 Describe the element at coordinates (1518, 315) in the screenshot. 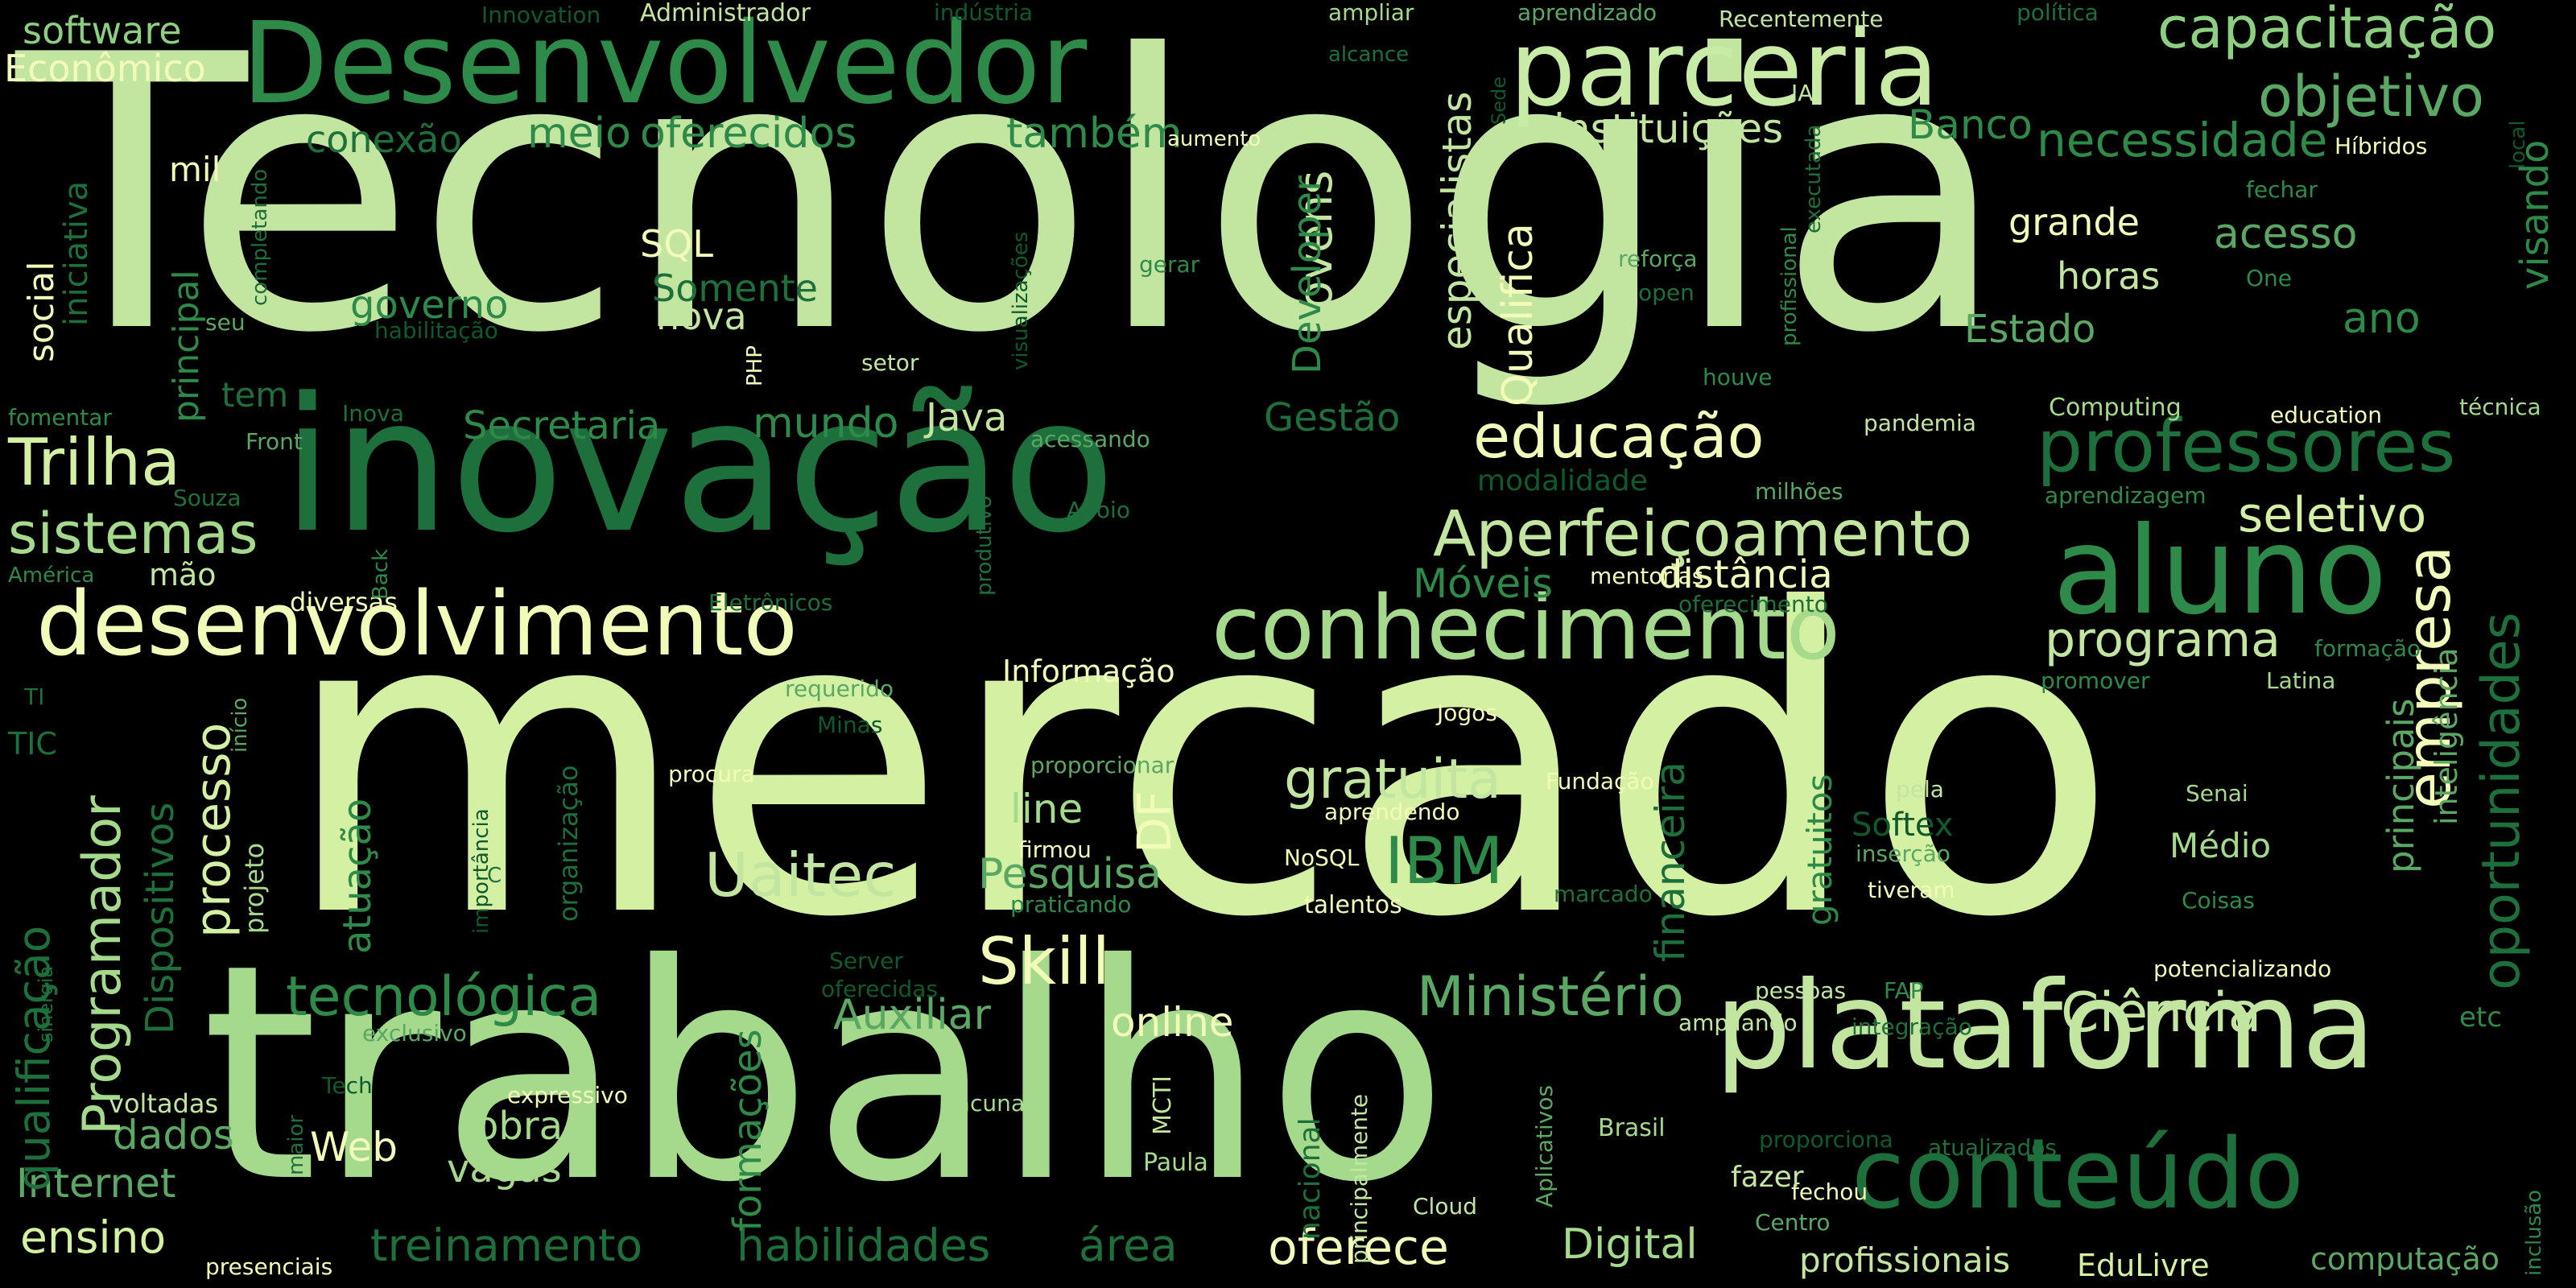

I see `word-qualifica: Qualifica` at that location.